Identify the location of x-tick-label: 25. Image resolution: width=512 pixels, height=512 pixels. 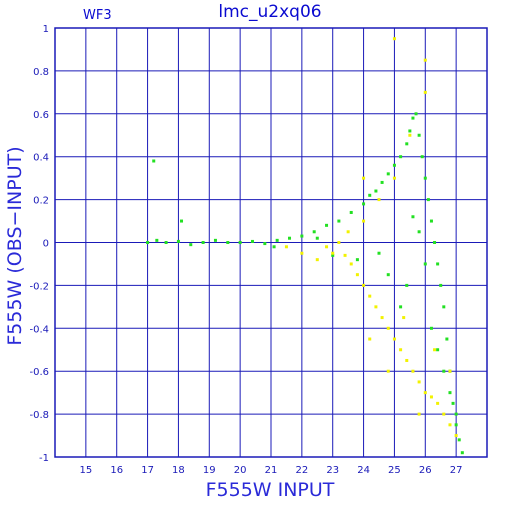
(394, 470).